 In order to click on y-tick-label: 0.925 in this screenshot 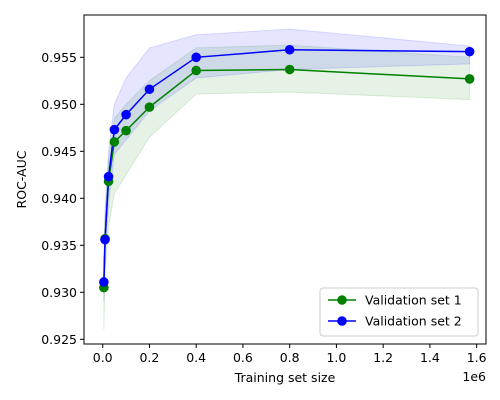, I will do `click(59, 339)`.